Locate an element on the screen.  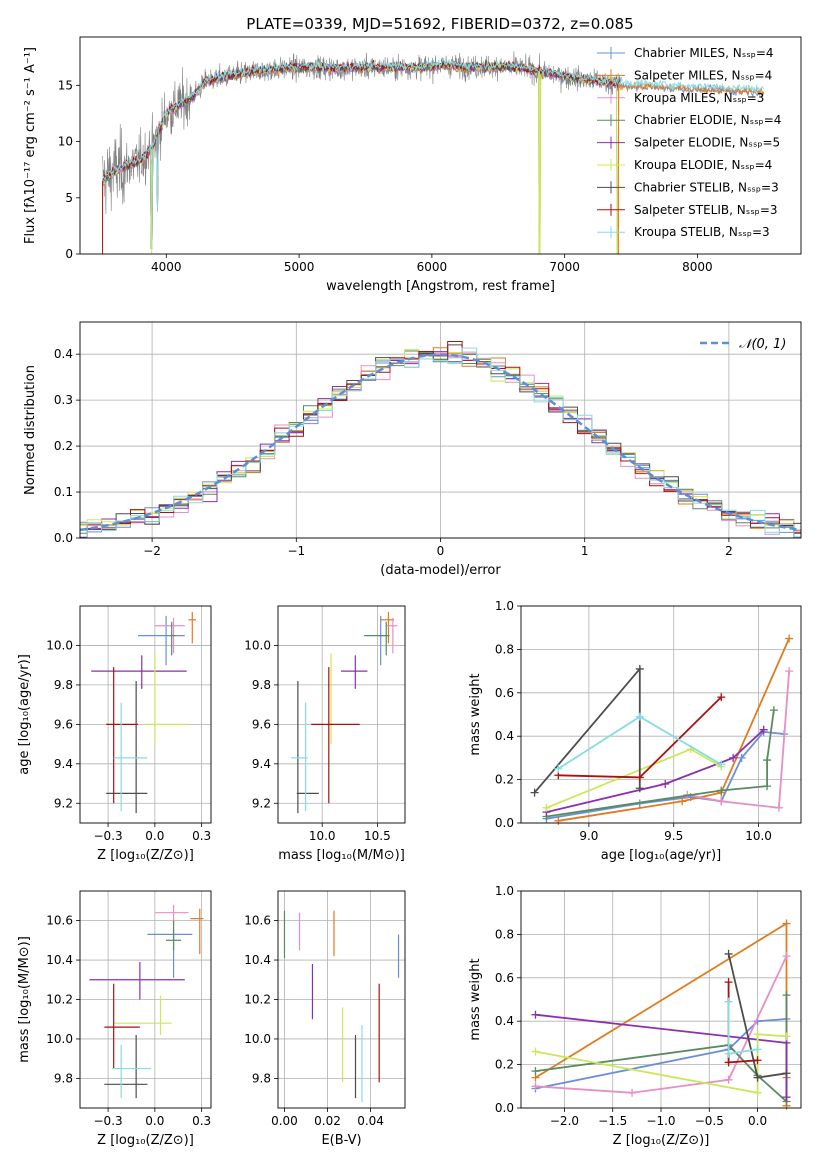
y-tick-label: 1.0 is located at coordinates (504, 891).